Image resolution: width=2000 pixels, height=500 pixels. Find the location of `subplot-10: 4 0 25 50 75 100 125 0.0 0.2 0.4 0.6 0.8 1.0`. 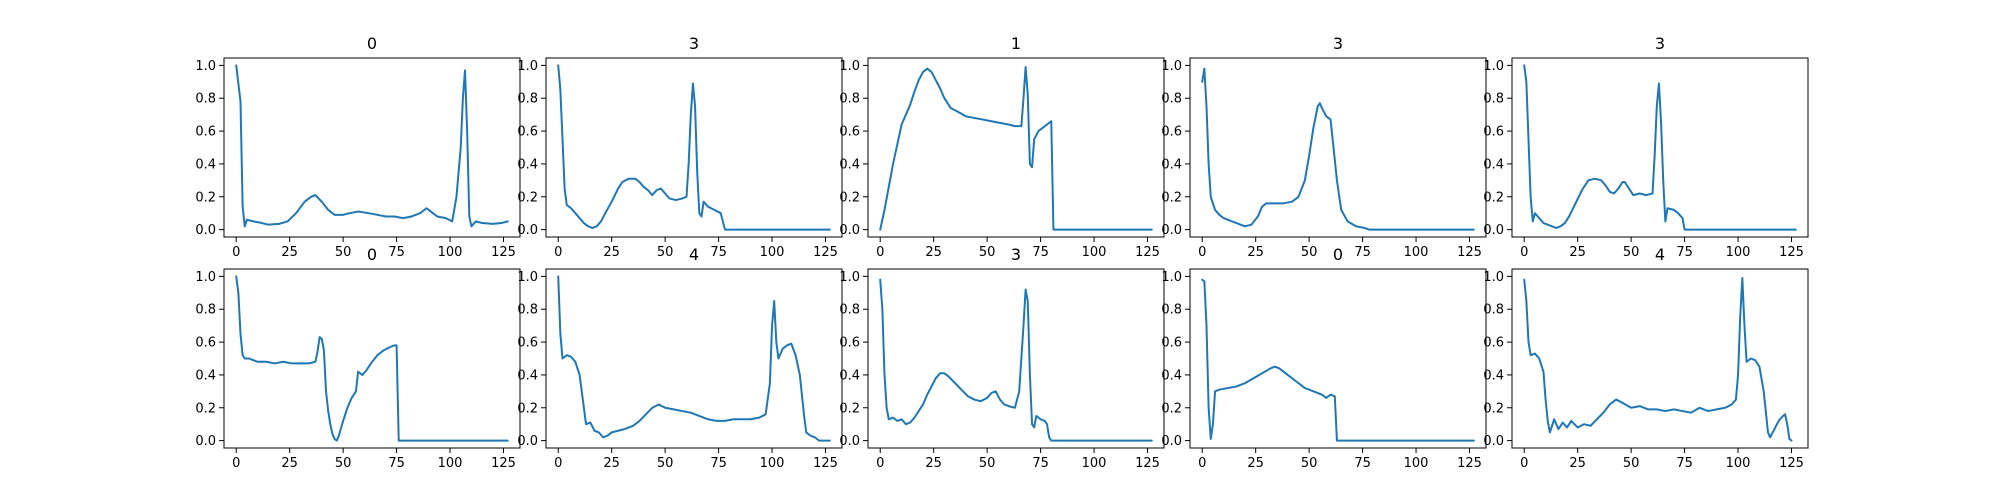

subplot-10: 4 0 25 50 75 100 125 0.0 0.2 0.4 0.6 0.8 1.0 is located at coordinates (1646, 358).